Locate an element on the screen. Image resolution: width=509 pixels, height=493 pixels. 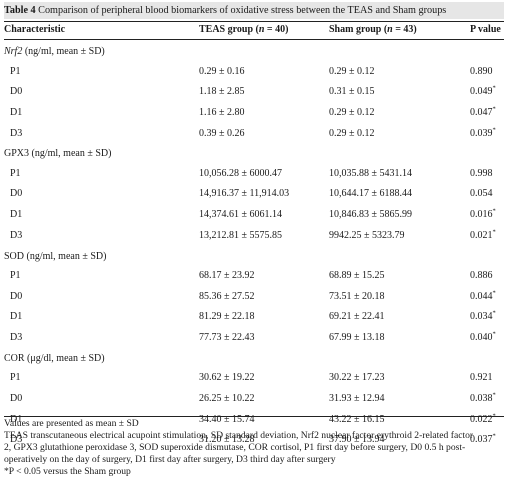
footnote-line: *P < 0.05 versus the Sham group is located at coordinates (67, 472).